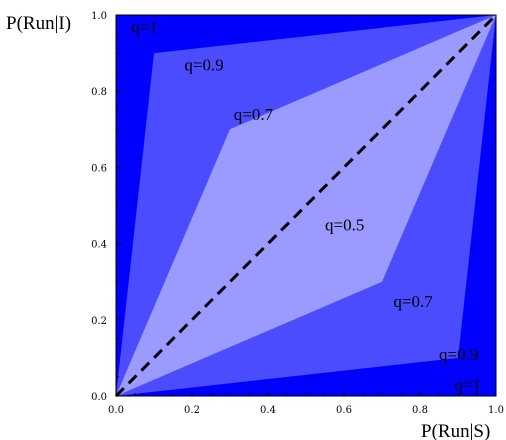 The width and height of the screenshot is (506, 440). I want to click on y-tick-label: 0.6, so click(99, 168).